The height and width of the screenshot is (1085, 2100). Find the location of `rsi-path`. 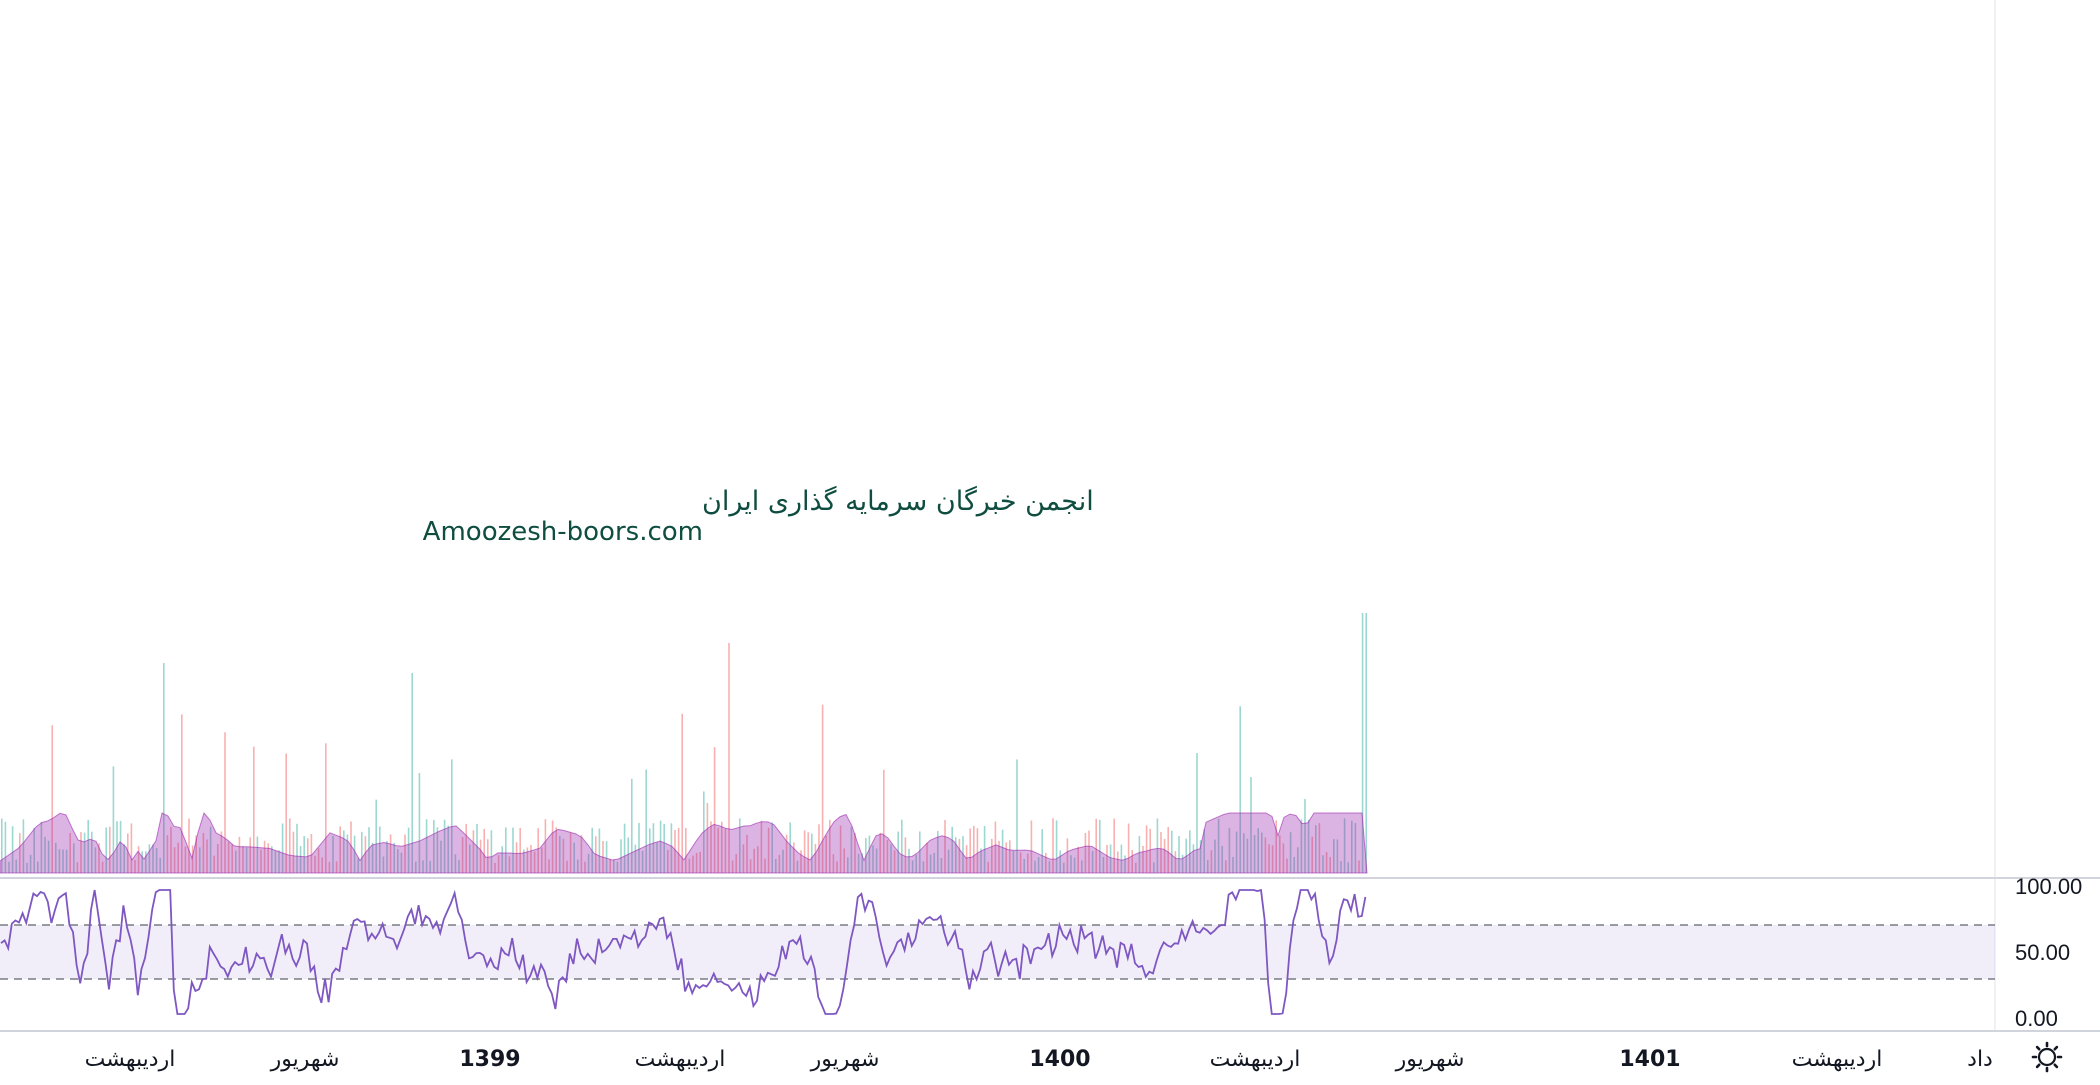

rsi-path is located at coordinates (683, 951).